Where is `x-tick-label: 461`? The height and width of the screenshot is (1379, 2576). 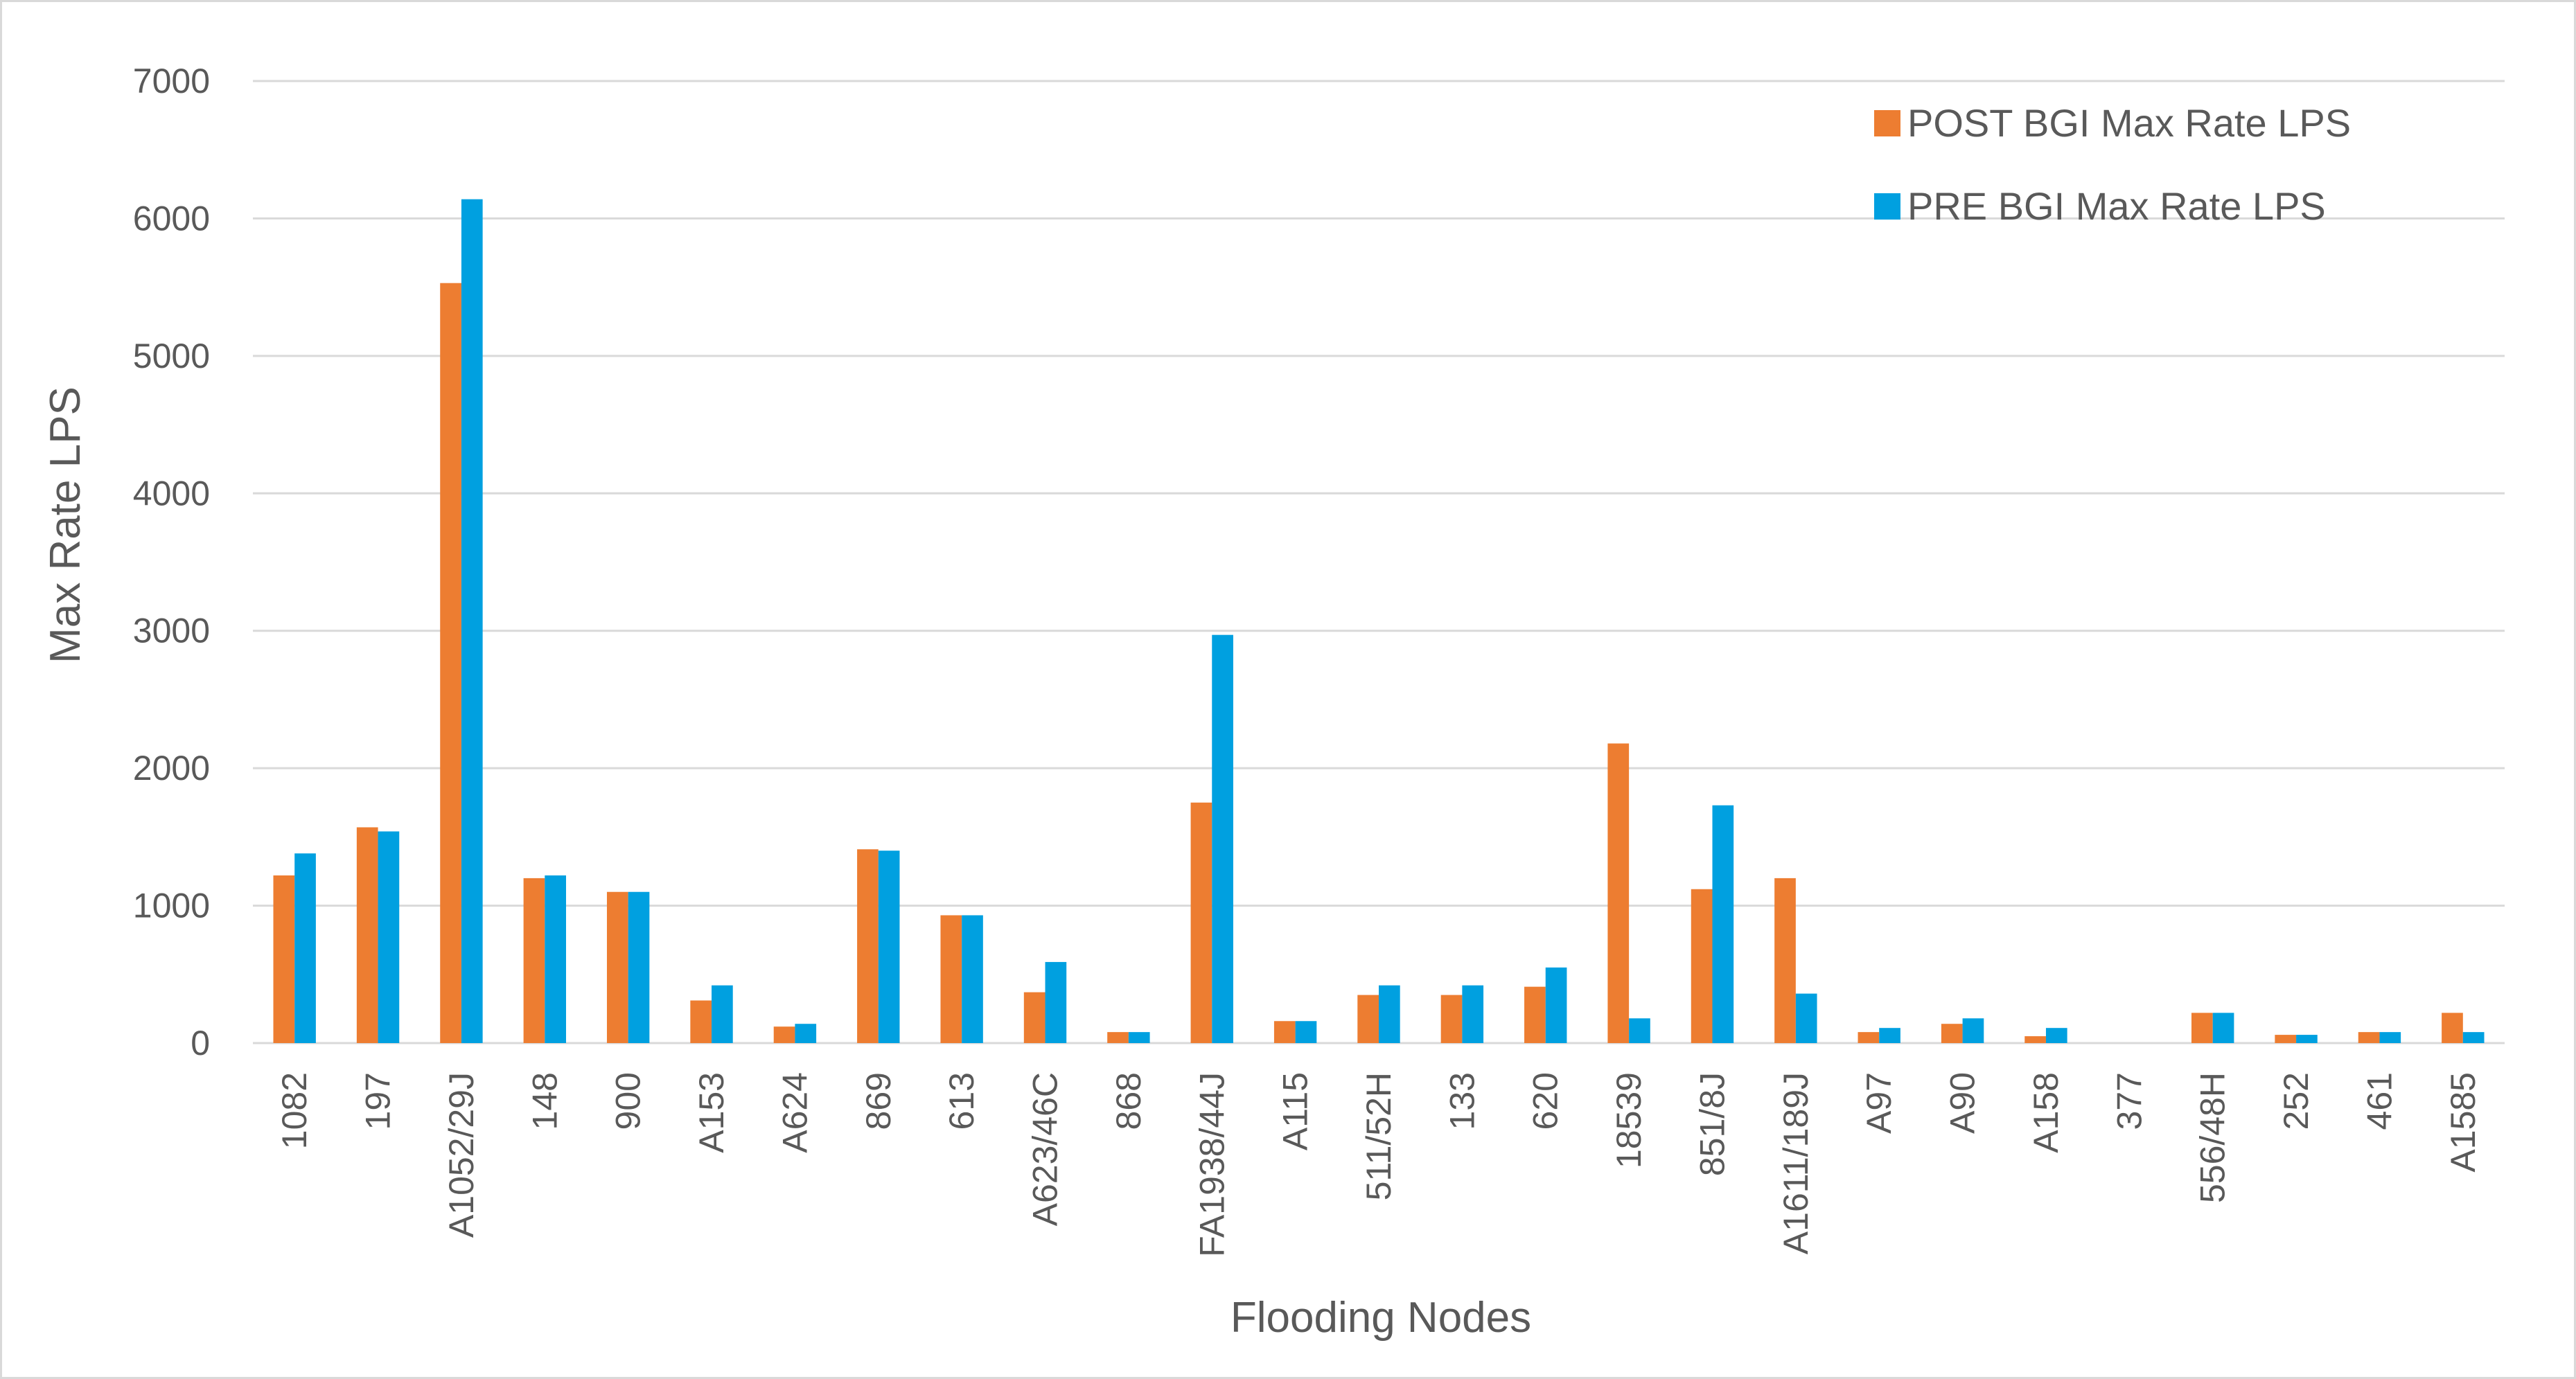
x-tick-label: 461 is located at coordinates (2379, 1101).